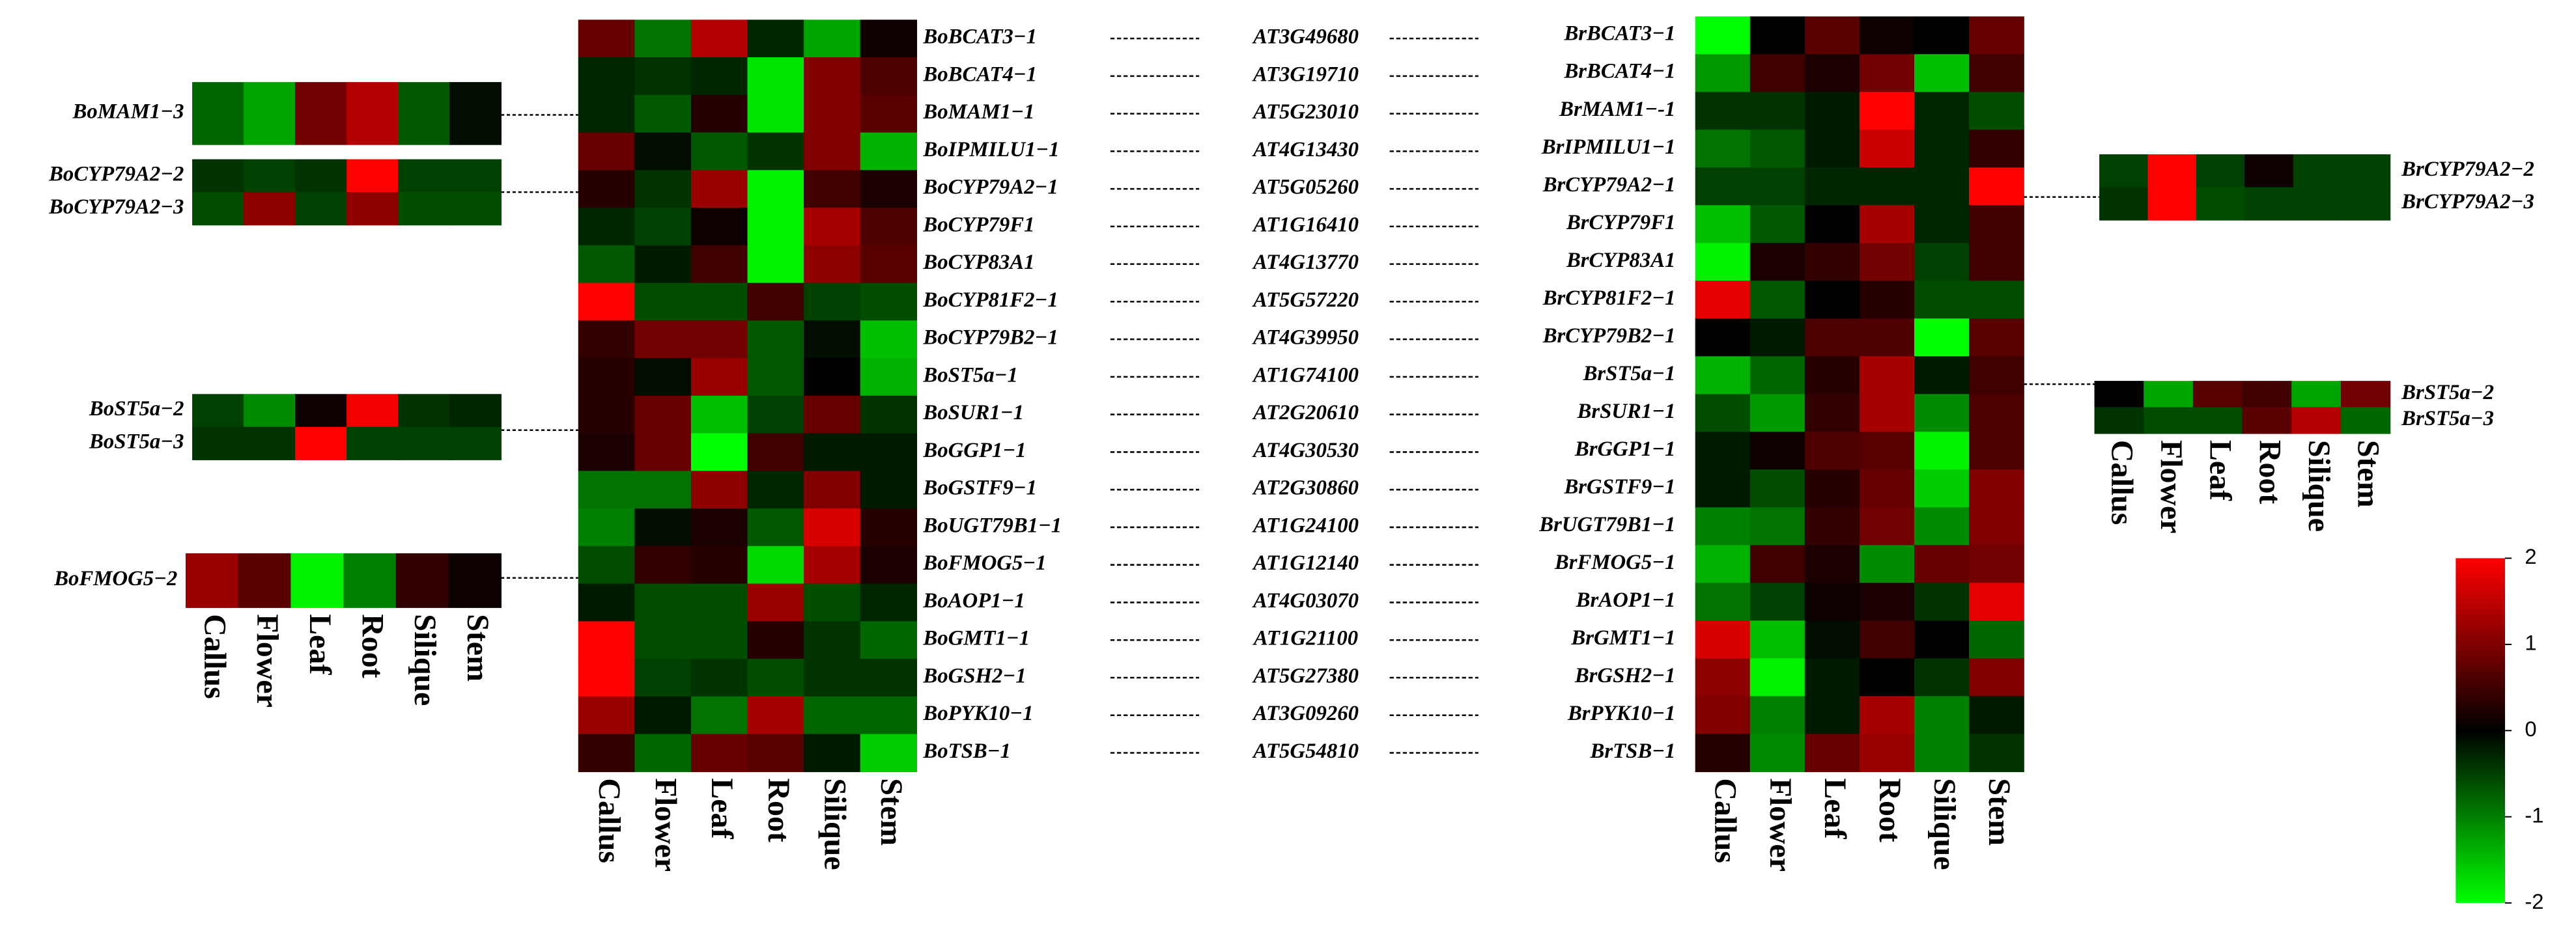 Image resolution: width=2576 pixels, height=927 pixels. Describe the element at coordinates (974, 450) in the screenshot. I see `row-label: BoGGP1−1` at that location.